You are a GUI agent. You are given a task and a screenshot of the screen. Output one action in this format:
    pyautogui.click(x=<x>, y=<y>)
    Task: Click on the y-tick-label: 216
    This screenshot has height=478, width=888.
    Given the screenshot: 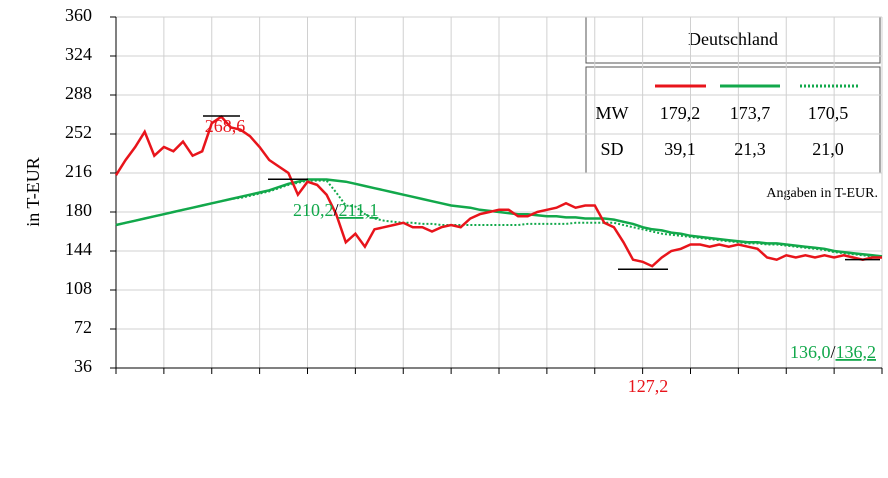 What is the action you would take?
    pyautogui.click(x=78, y=171)
    